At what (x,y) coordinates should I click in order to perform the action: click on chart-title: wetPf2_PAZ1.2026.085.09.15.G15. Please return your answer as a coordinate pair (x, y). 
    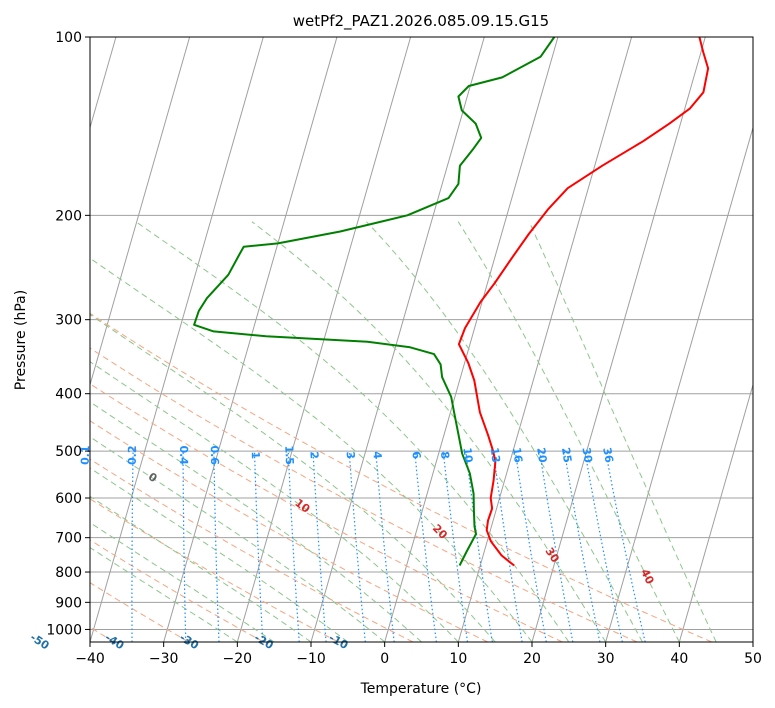
    Looking at the image, I should click on (421, 21).